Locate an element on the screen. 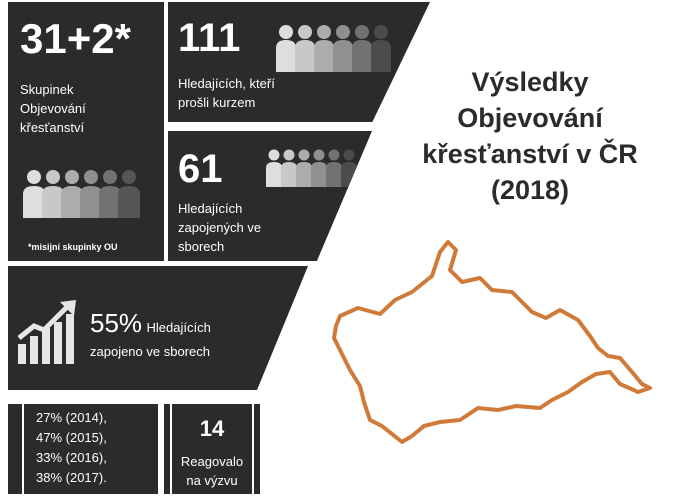  seekers-completed-label: Hledajících, kteří prošli kurzem is located at coordinates (226, 93).